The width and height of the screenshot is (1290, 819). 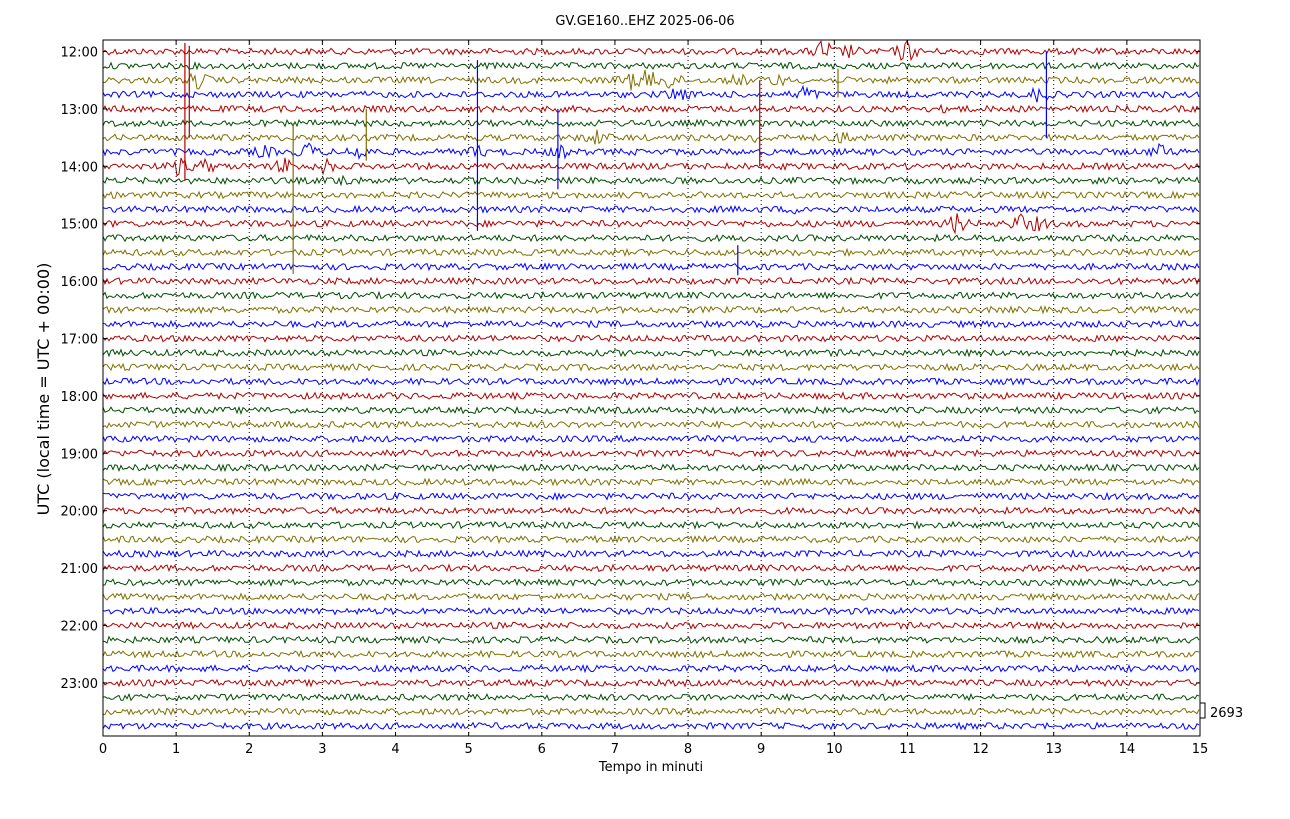 I want to click on x-tick-label: 7, so click(x=615, y=749).